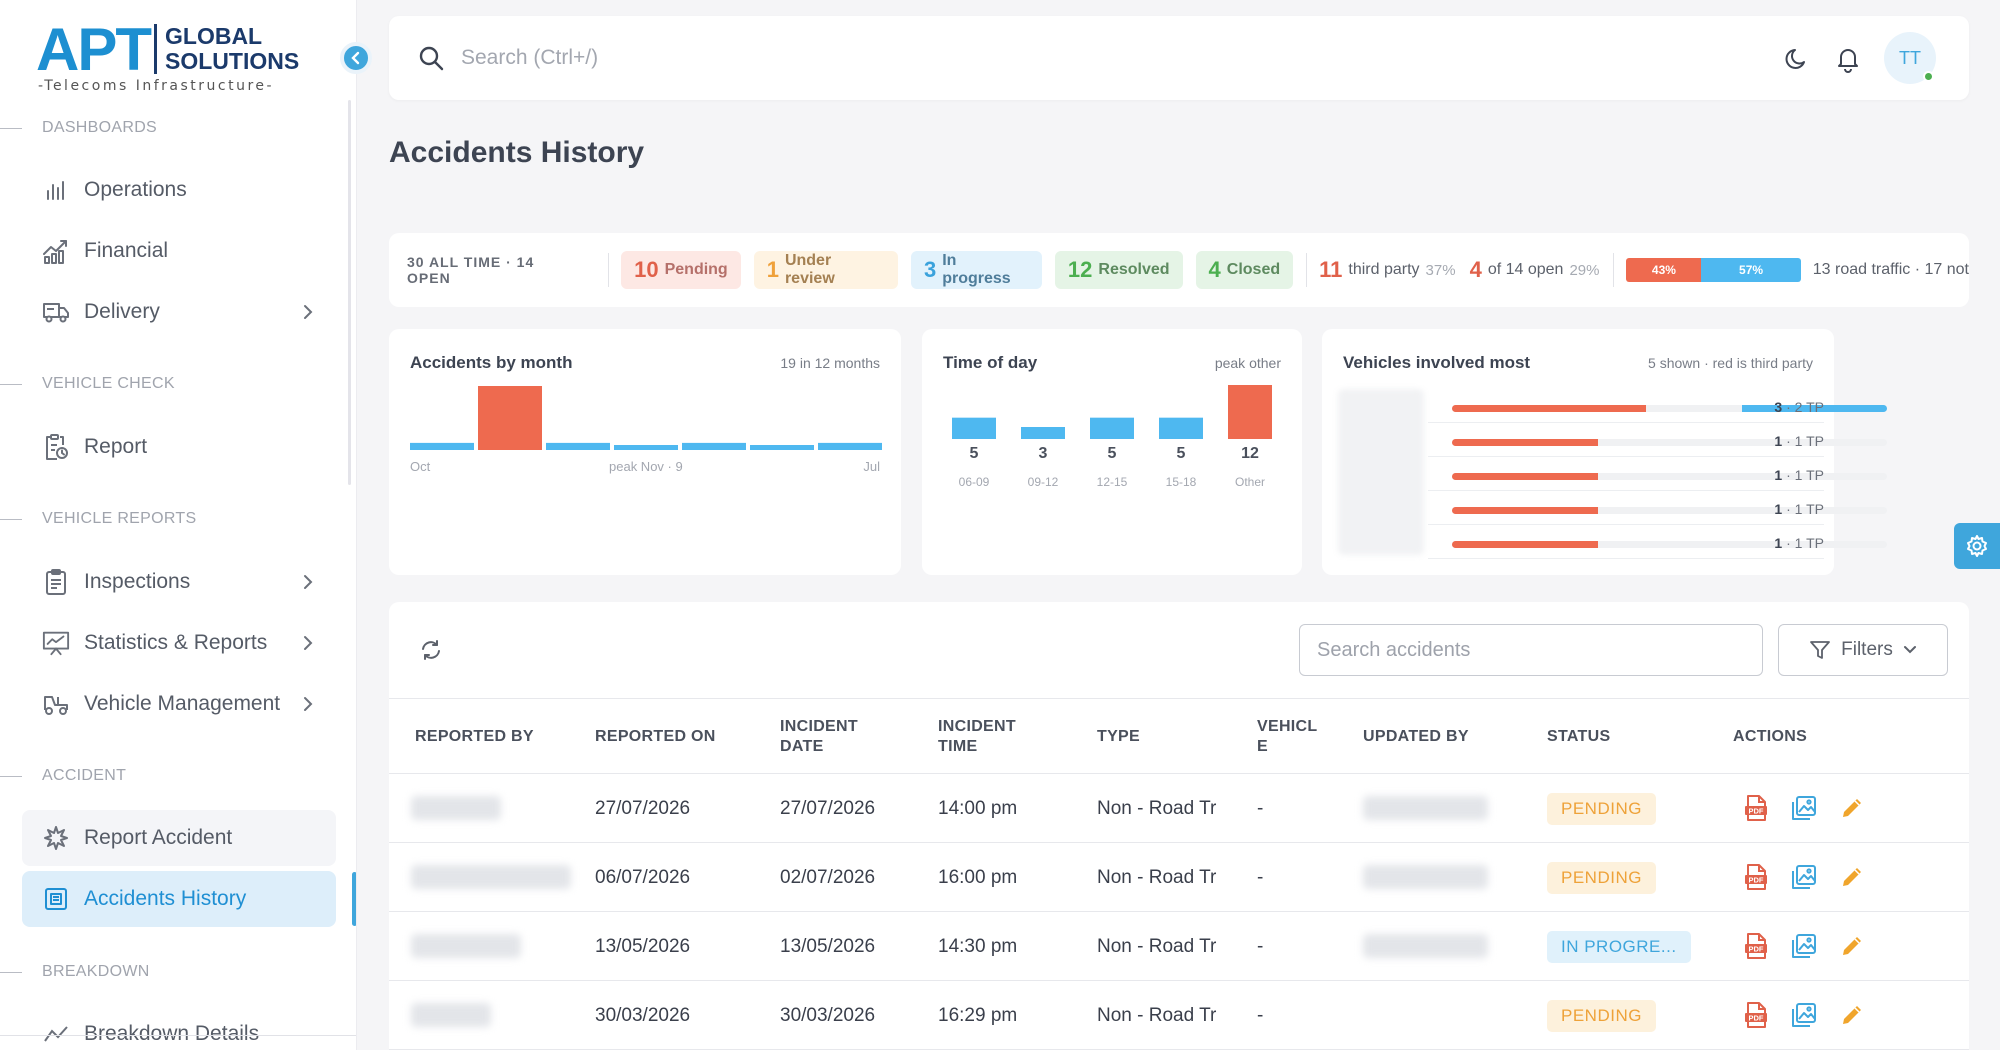 Image resolution: width=2000 pixels, height=1050 pixels. I want to click on sidebar-item-label: Operations, so click(135, 189).